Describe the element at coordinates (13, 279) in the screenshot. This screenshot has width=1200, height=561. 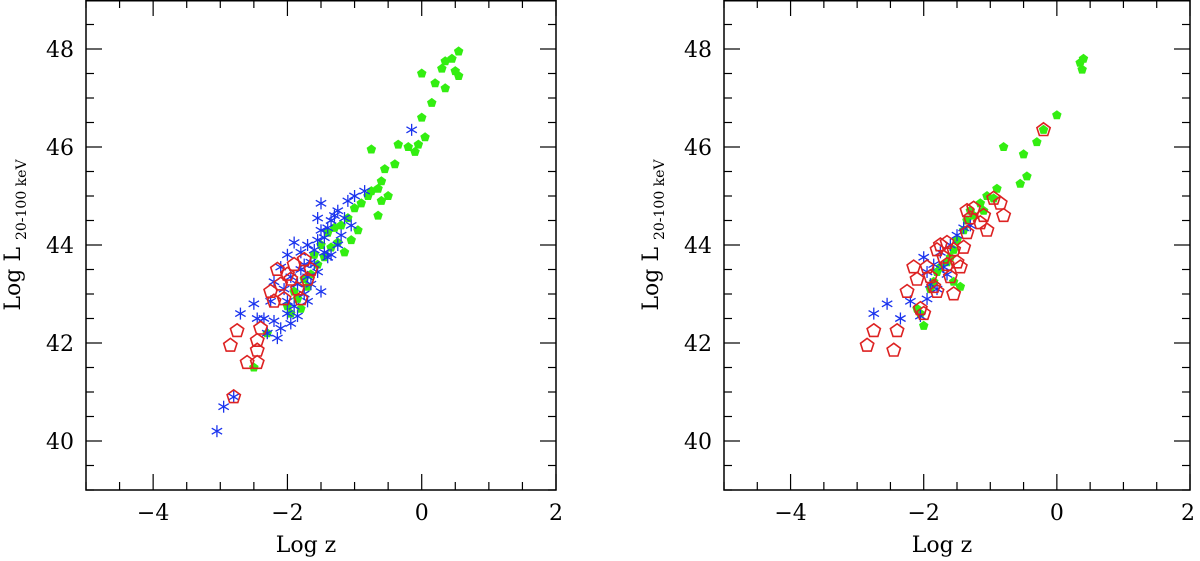
I see `left-y-axis-label-main: Log L` at that location.